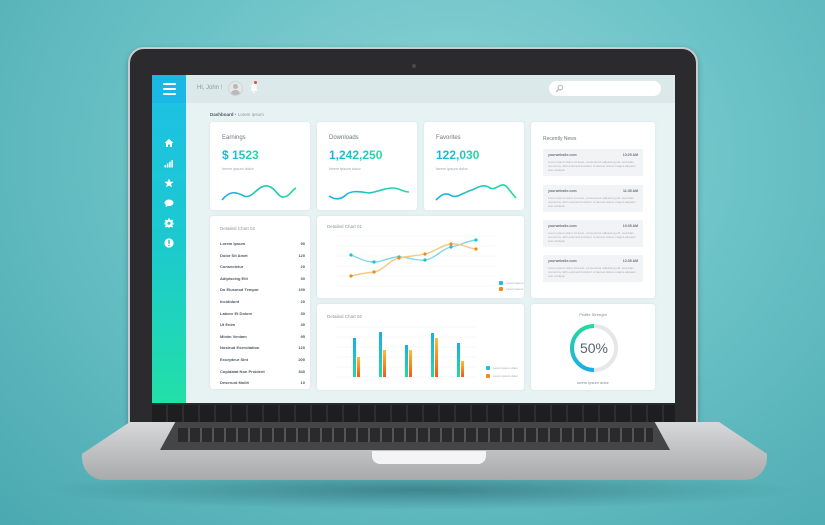  I want to click on list-item: Consectetur 20, so click(262, 267).